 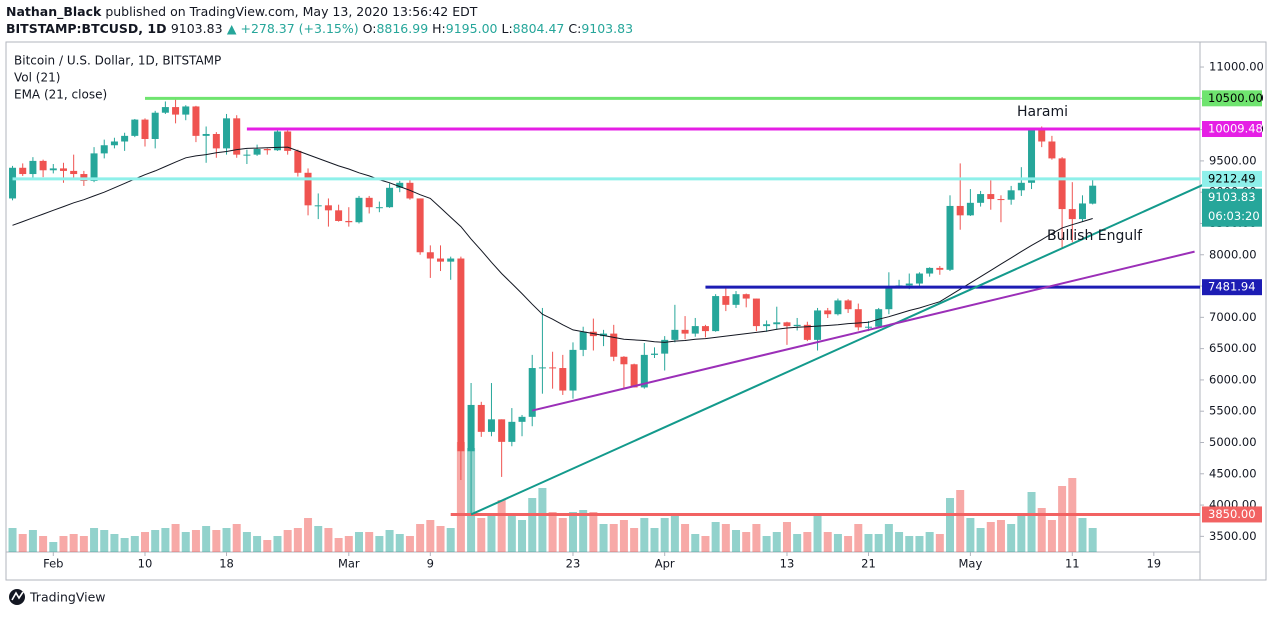 What do you see at coordinates (1236, 67) in the screenshot?
I see `y-tick-label: 11000.00` at bounding box center [1236, 67].